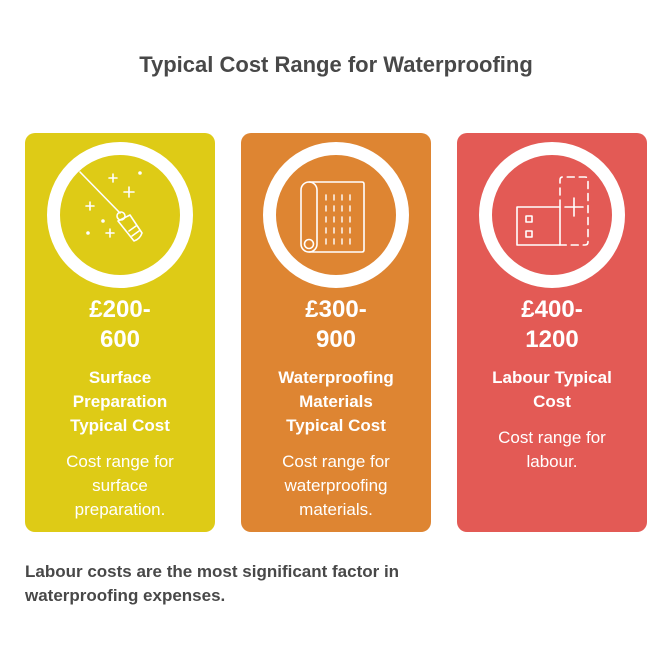 The image size is (672, 648). I want to click on price-range: £200- 600, so click(120, 325).